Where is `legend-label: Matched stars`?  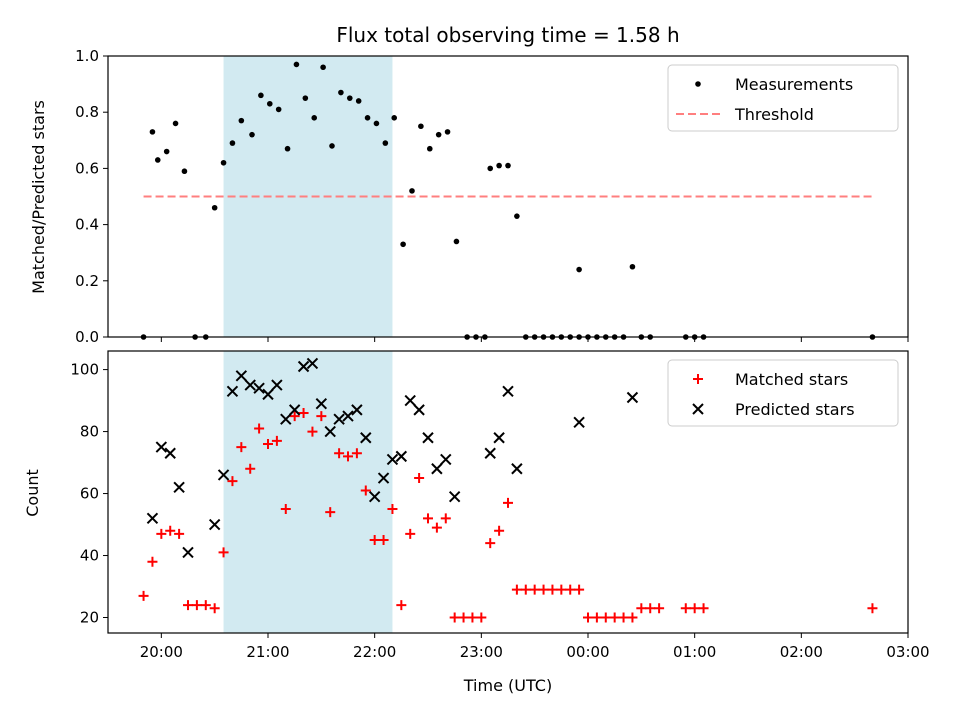 legend-label: Matched stars is located at coordinates (791, 379).